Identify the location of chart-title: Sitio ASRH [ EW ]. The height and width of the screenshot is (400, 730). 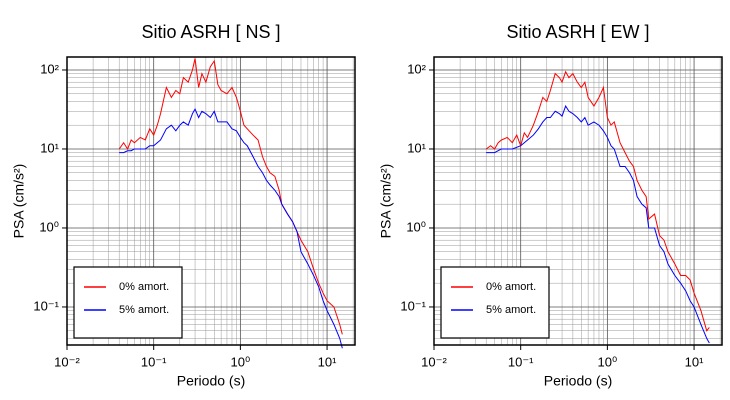
(577, 32).